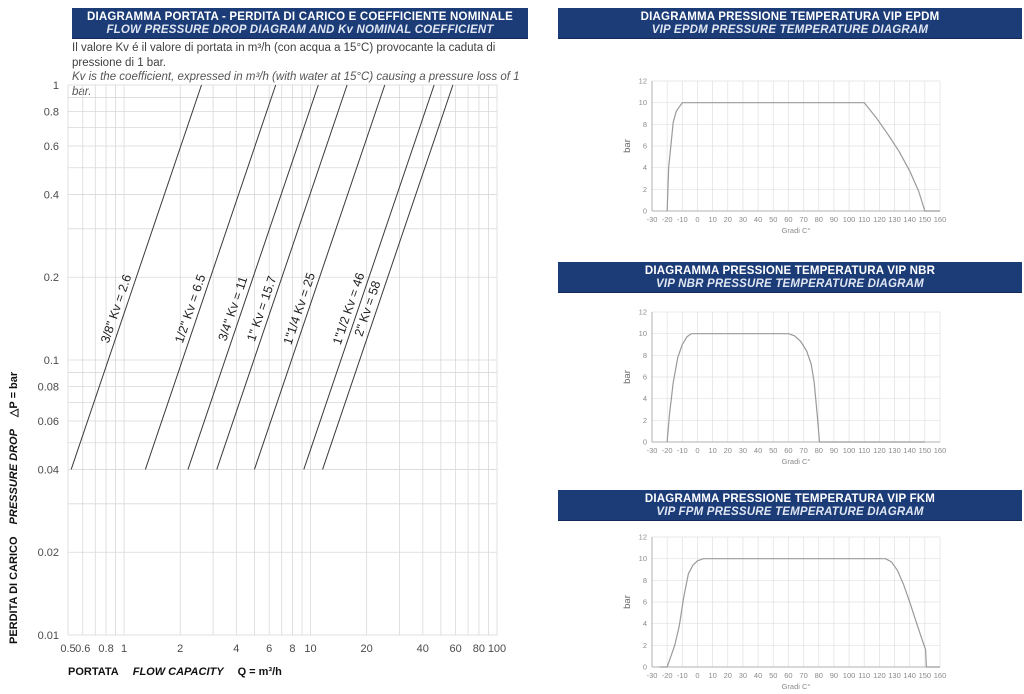 The image size is (1024, 694). What do you see at coordinates (894, 675) in the screenshot?
I see `svg-text: 130` at bounding box center [894, 675].